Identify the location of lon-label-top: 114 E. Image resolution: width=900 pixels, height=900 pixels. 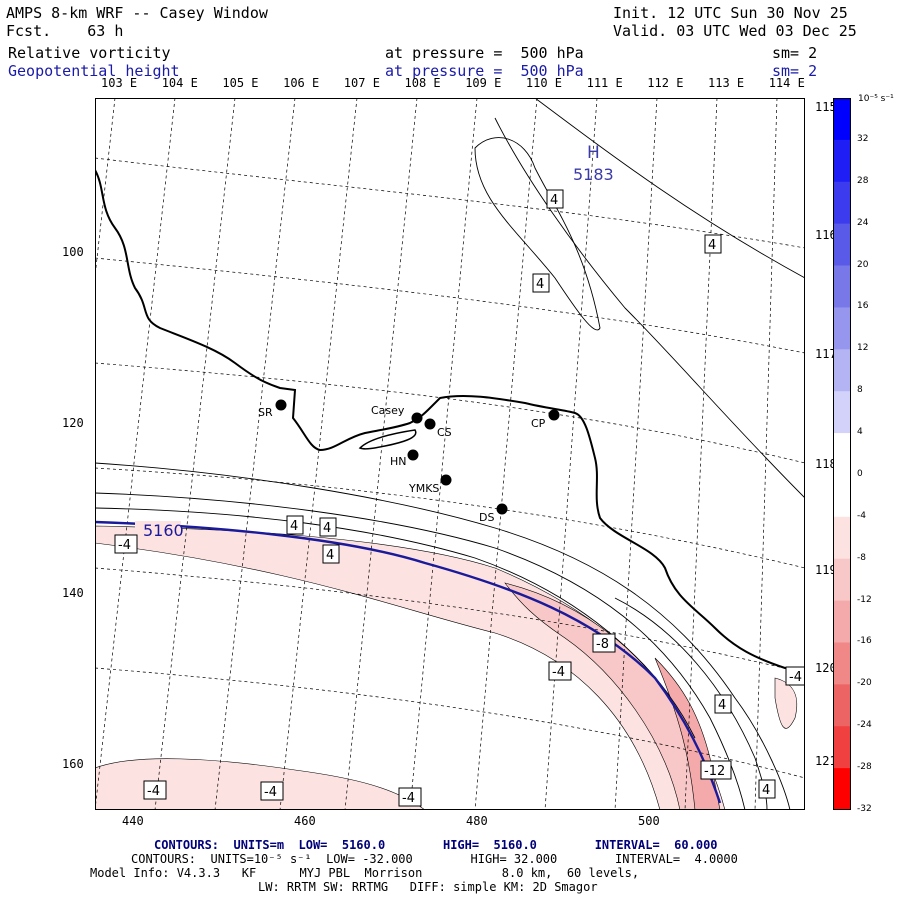
(786, 83).